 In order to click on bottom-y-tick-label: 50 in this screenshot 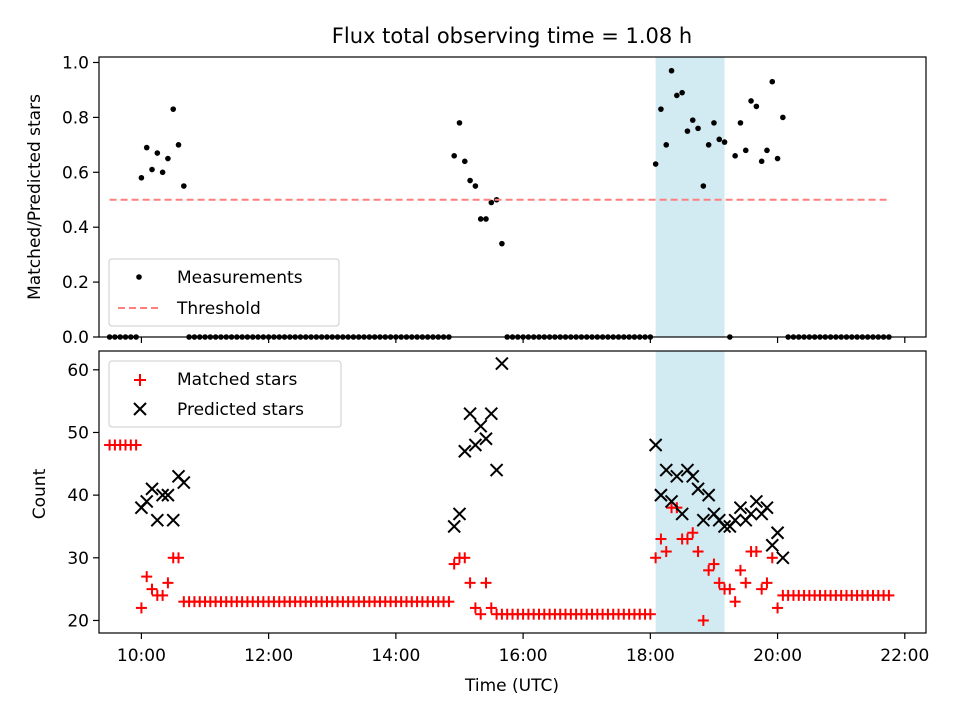, I will do `click(78, 433)`.